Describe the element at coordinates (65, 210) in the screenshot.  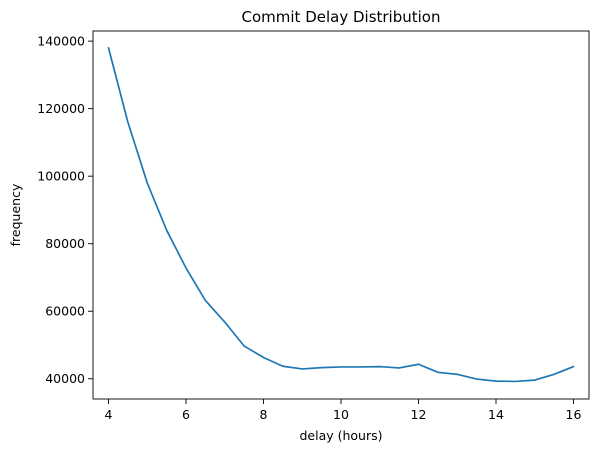
I see `y-axis: 40000 60000 80000 100000 120000 140000` at that location.